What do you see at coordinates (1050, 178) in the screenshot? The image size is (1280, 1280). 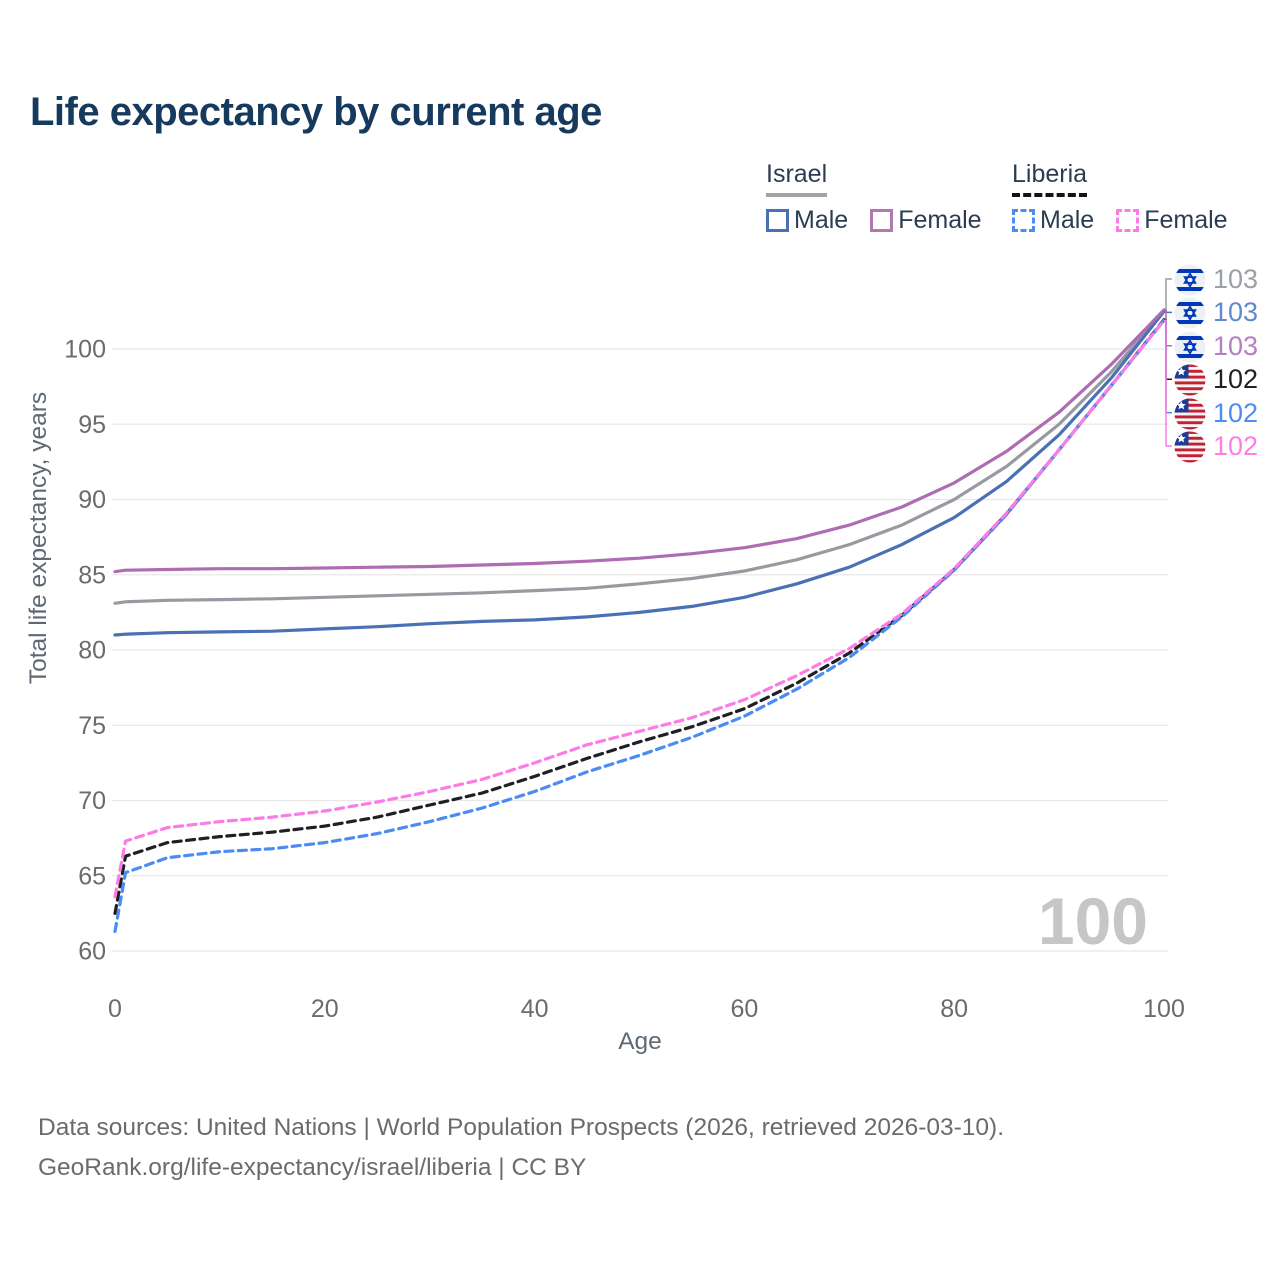 I see `legend-country-liberia: Liberia` at bounding box center [1050, 178].